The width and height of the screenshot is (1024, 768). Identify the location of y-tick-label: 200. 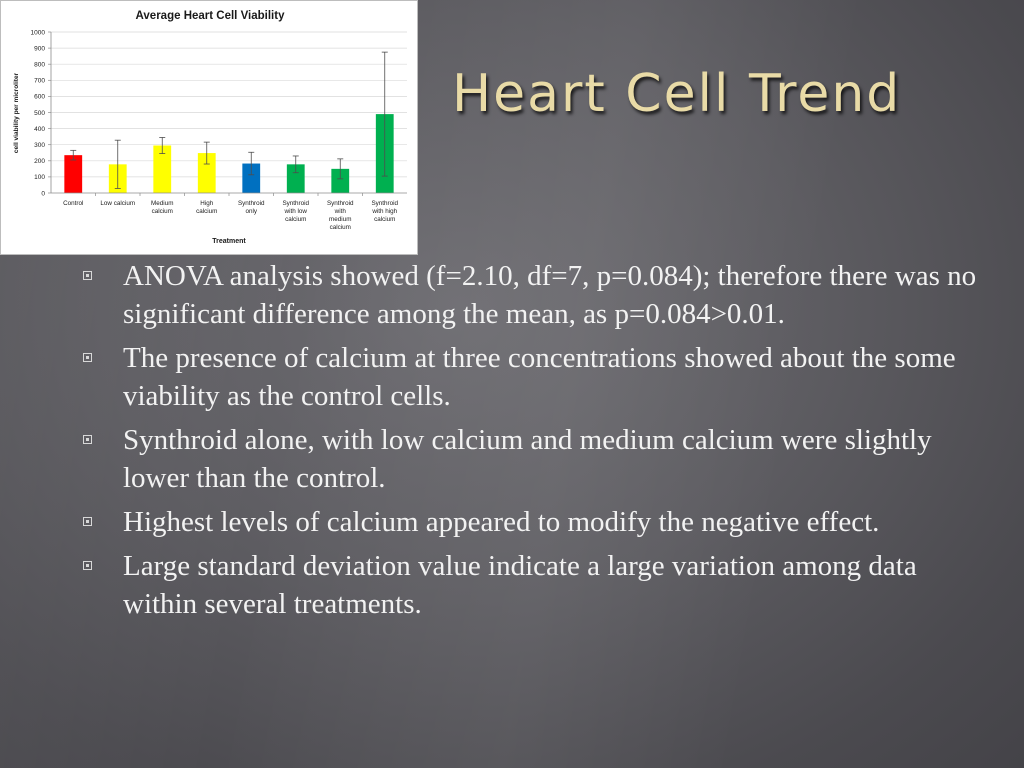
(39, 161).